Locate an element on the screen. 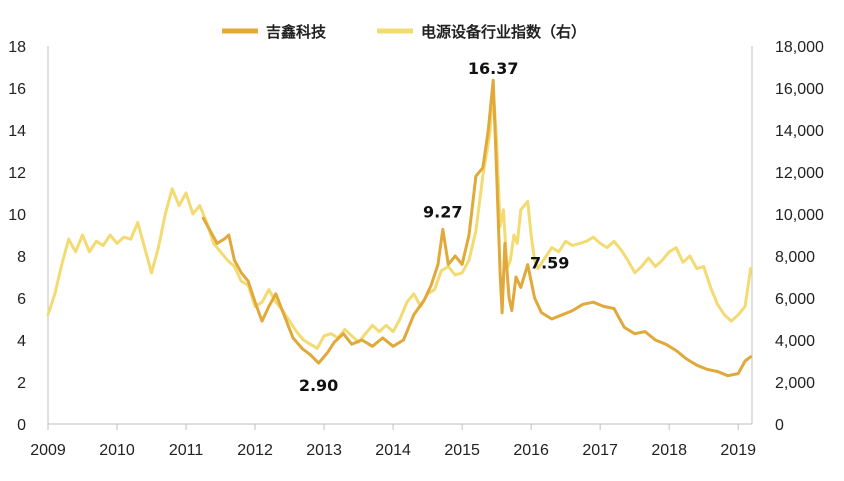 The width and height of the screenshot is (844, 481). x-tick-label: 2018 is located at coordinates (669, 450).